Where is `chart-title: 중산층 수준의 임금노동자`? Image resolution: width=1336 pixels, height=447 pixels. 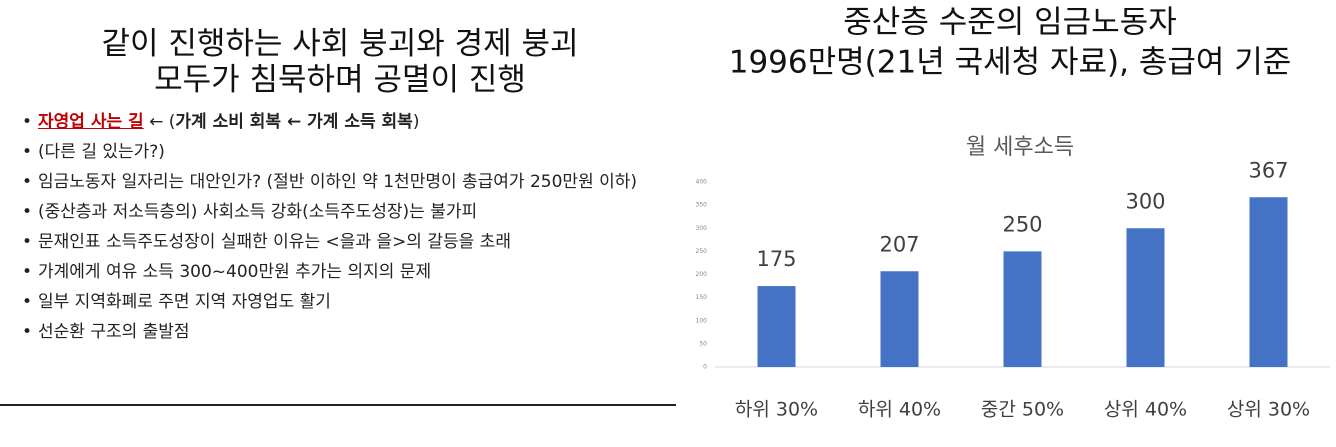
chart-title: 중산층 수준의 임금노동자 is located at coordinates (1009, 23).